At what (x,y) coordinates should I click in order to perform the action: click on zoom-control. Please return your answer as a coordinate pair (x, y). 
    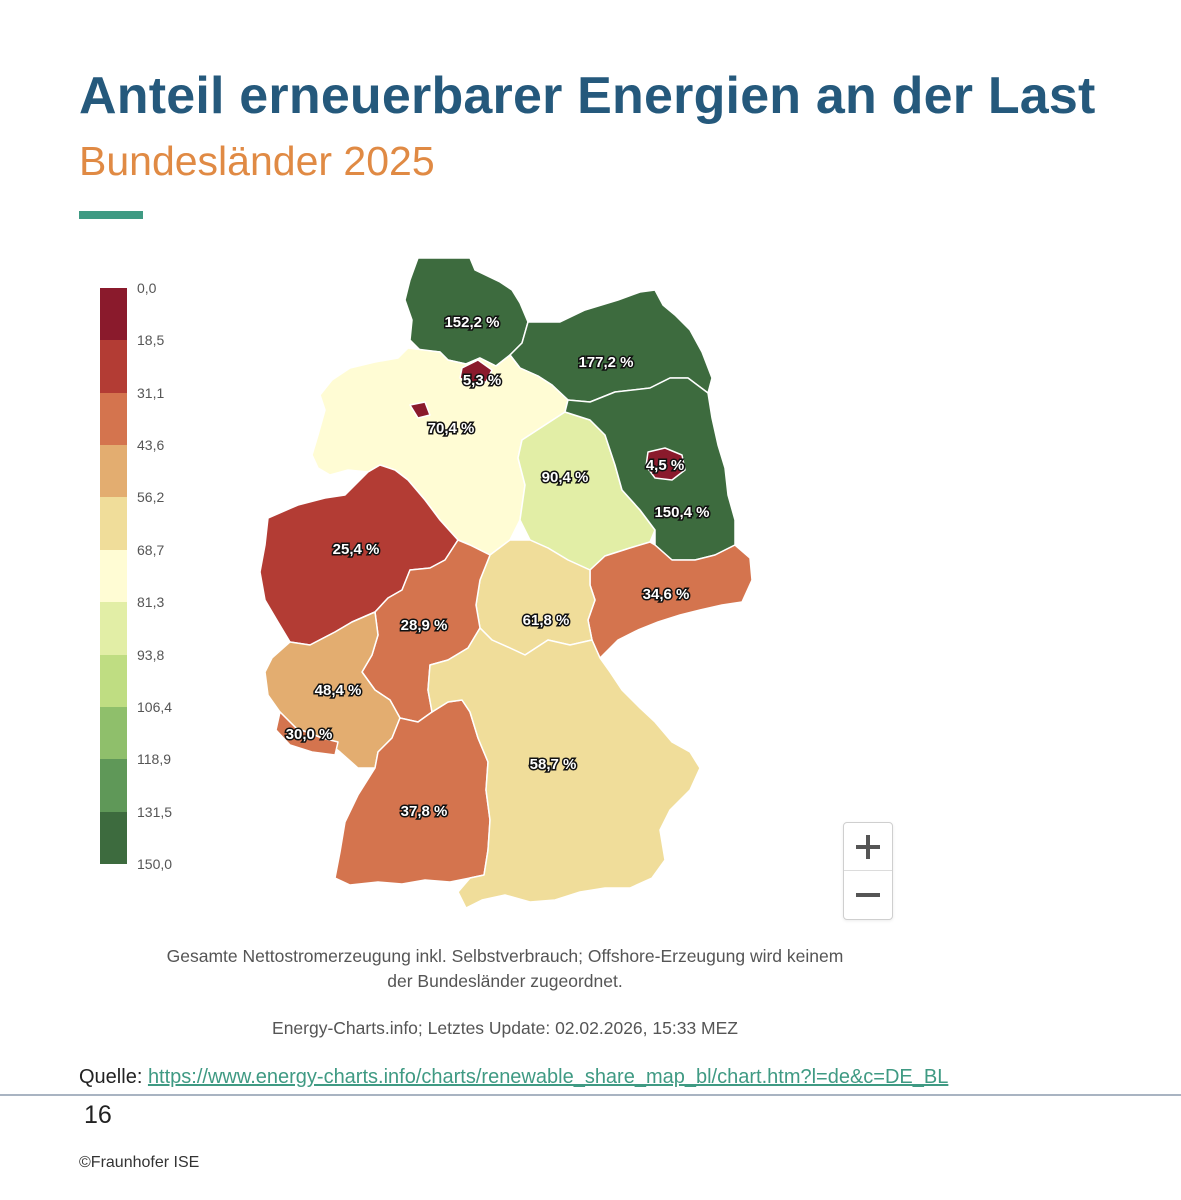
    Looking at the image, I should click on (868, 871).